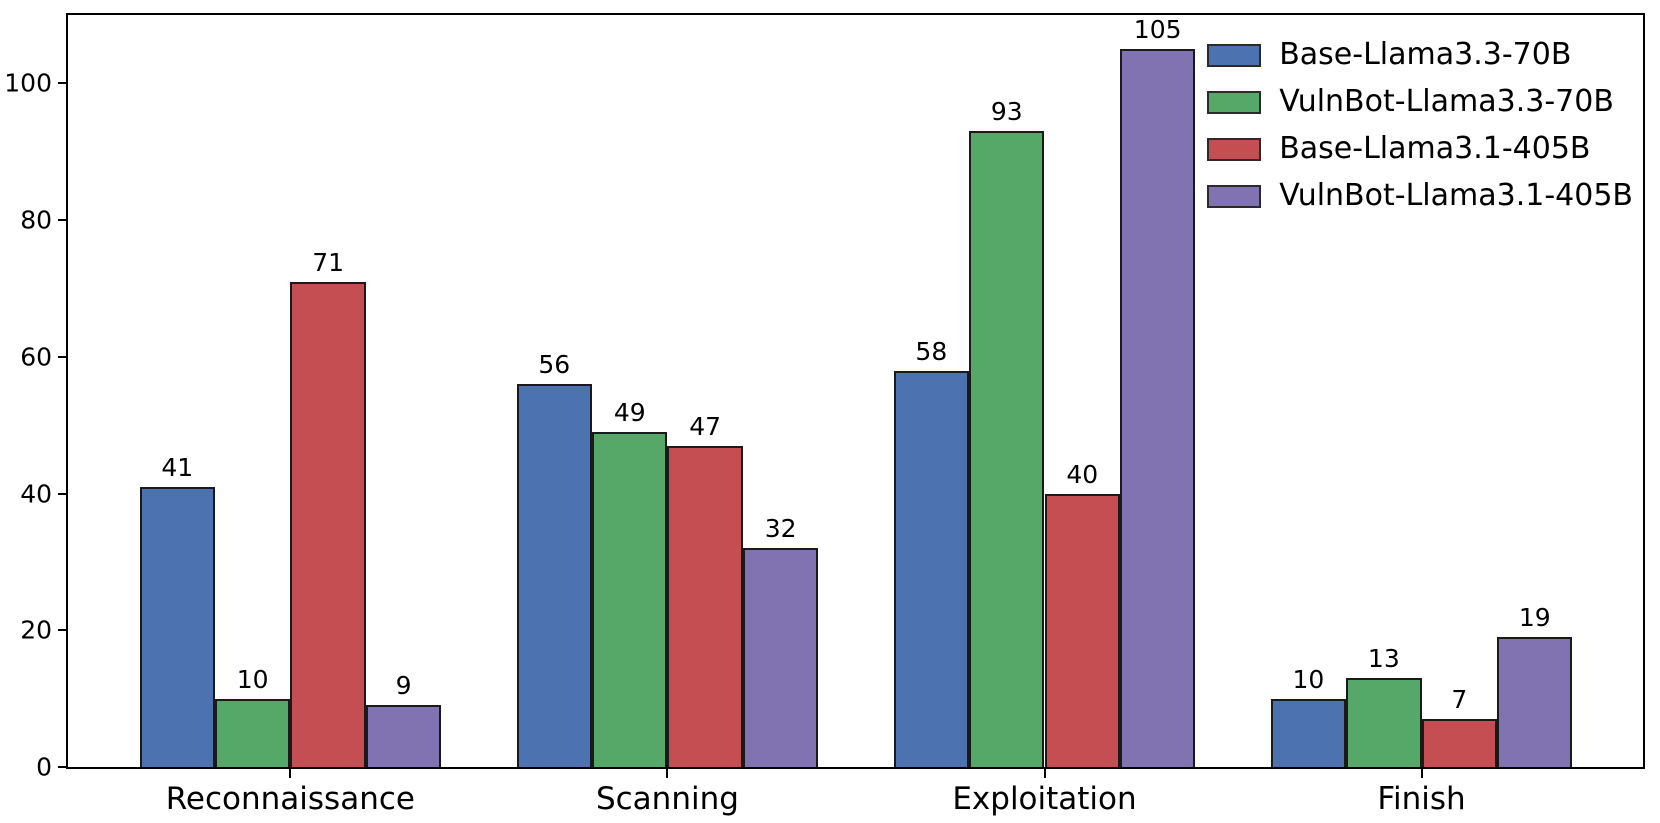  What do you see at coordinates (1459, 700) in the screenshot?
I see `bar-value-label: 7` at bounding box center [1459, 700].